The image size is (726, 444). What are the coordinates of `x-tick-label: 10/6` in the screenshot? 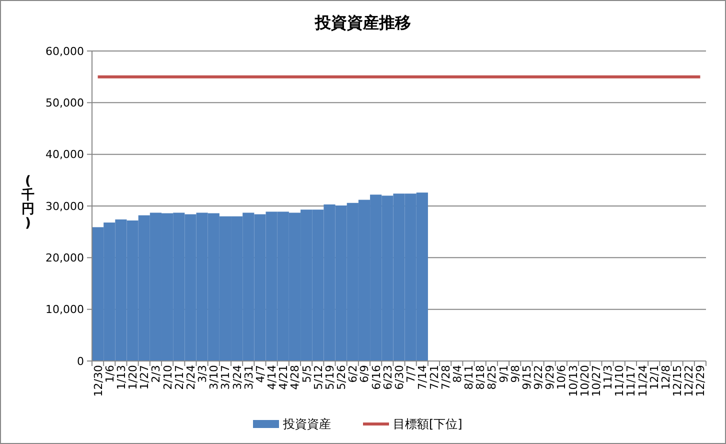 It's located at (561, 377).